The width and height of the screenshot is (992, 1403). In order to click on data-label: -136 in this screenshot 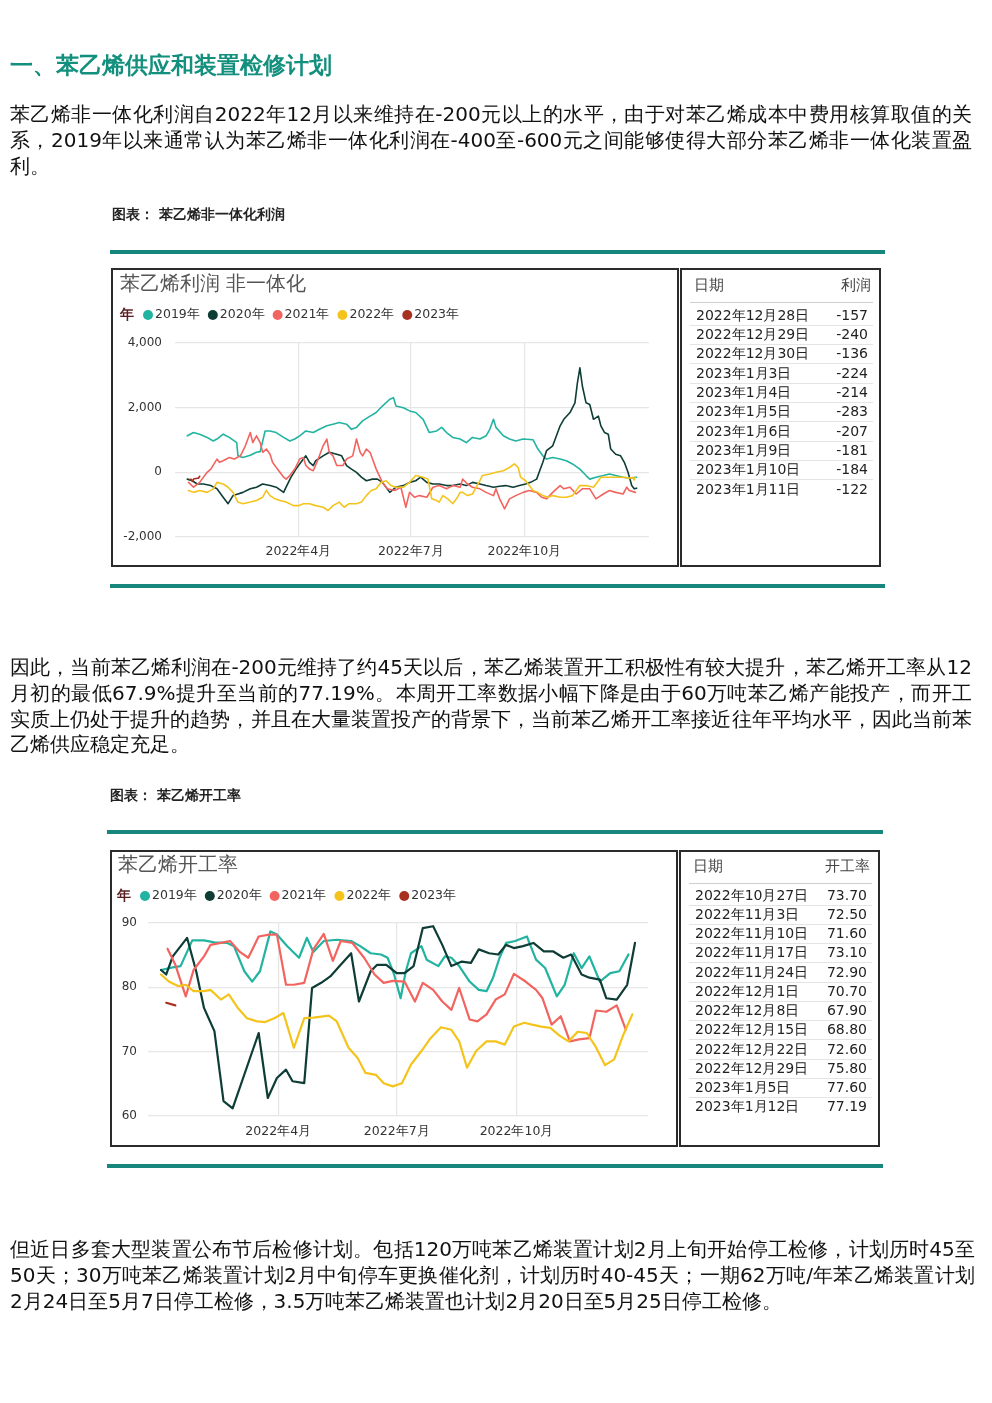, I will do `click(852, 354)`.